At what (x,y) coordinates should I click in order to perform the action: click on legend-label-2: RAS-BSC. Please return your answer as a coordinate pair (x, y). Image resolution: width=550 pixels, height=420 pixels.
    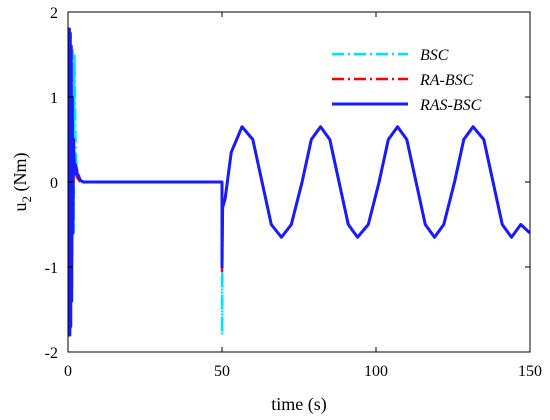
    Looking at the image, I should click on (450, 105).